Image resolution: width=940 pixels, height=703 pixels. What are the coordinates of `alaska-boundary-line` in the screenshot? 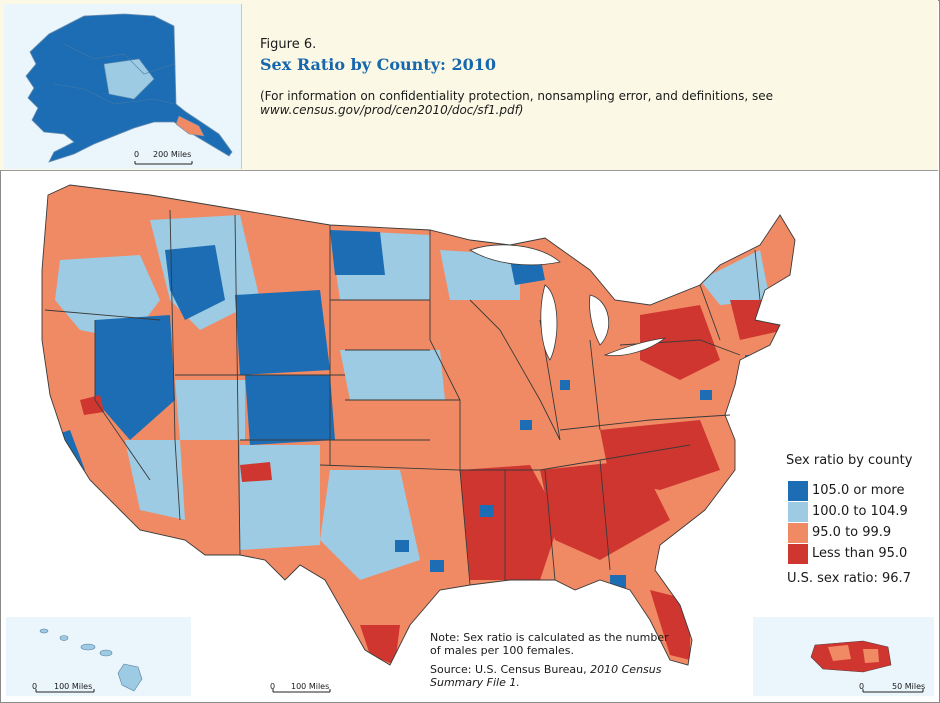 It's located at (119, 59).